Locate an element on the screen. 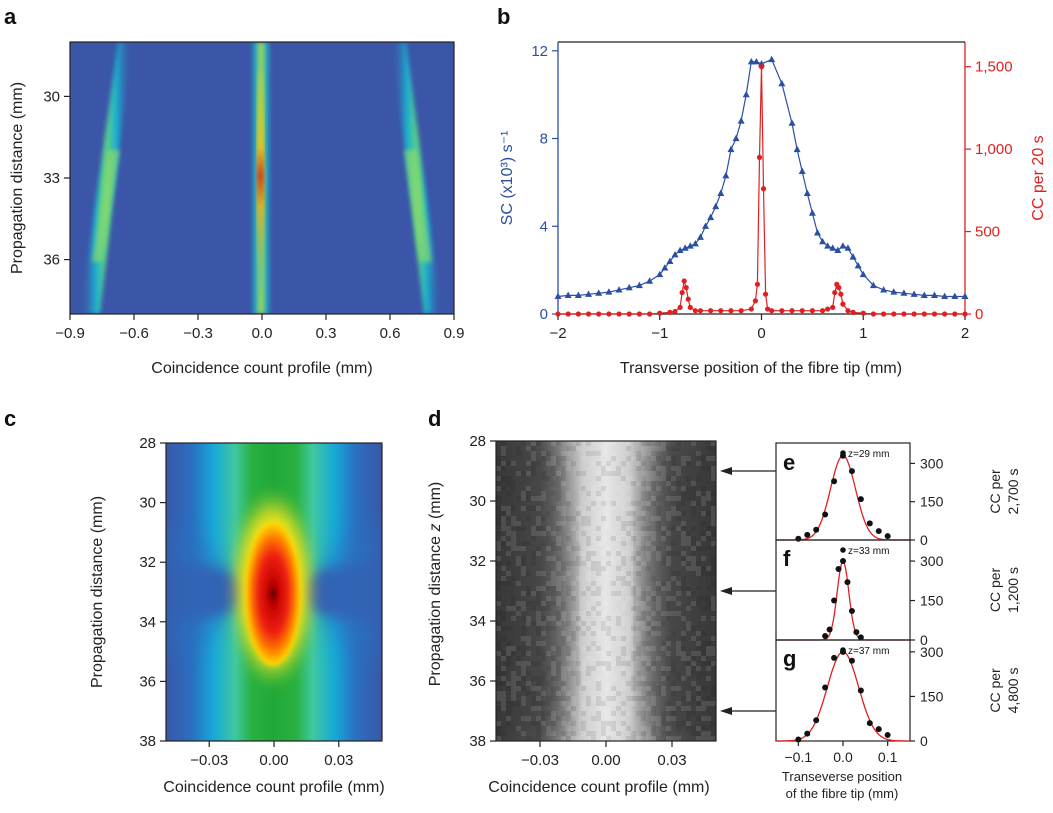 This screenshot has height=813, width=1053. panel-c-x-label: Coincidence count profile (mm) is located at coordinates (273, 787).